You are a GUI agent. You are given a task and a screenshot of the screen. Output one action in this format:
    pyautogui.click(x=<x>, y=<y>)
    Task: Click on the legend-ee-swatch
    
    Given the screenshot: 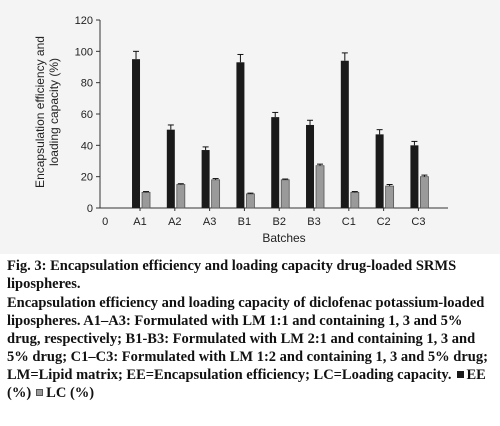 What is the action you would take?
    pyautogui.click(x=460, y=374)
    